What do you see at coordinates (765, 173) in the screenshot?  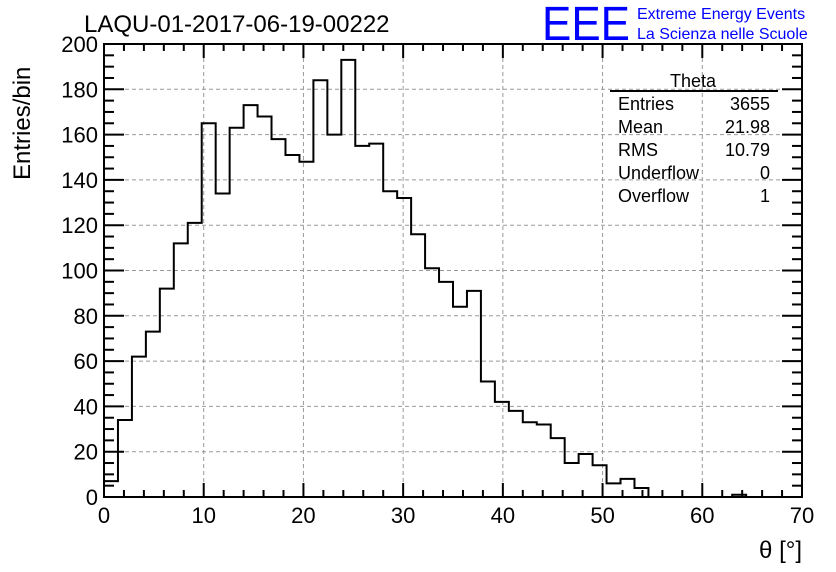 I see `stats-value: 0` at bounding box center [765, 173].